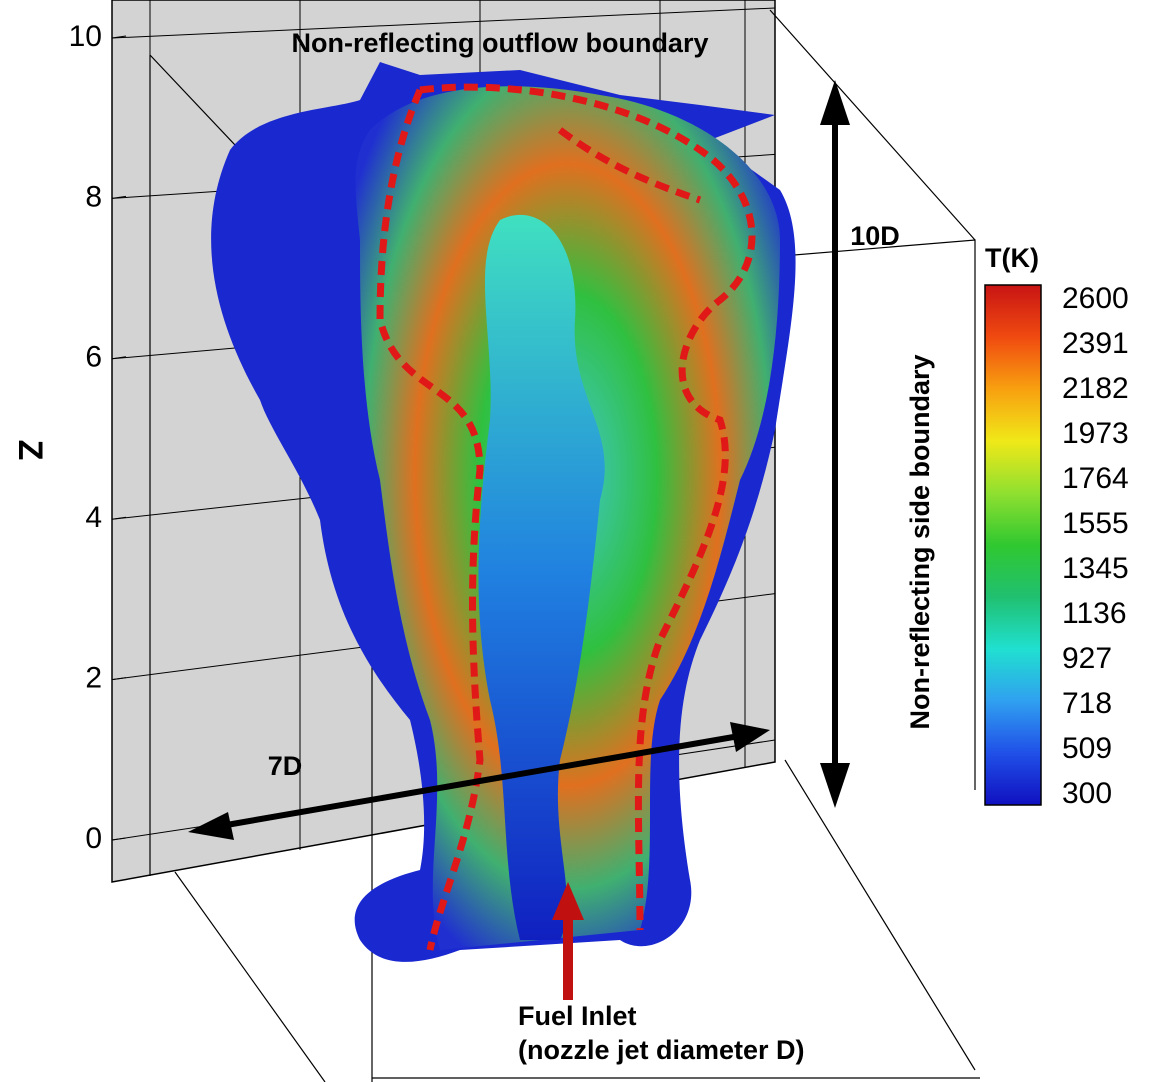 Image resolution: width=1154 pixels, height=1082 pixels. What do you see at coordinates (1095, 568) in the screenshot?
I see `colorbar-label: 1345` at bounding box center [1095, 568].